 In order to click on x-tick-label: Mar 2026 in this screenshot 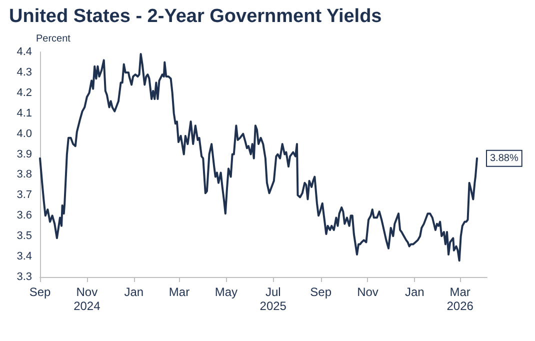, I will do `click(460, 299)`.